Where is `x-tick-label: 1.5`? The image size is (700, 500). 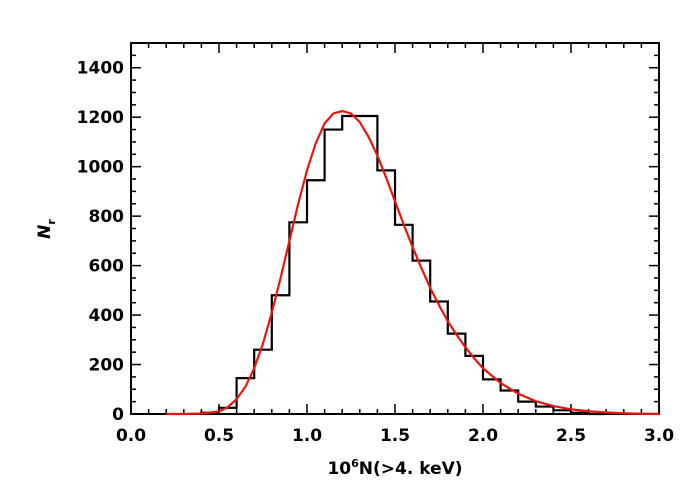
x-tick-label: 1.5 is located at coordinates (395, 436).